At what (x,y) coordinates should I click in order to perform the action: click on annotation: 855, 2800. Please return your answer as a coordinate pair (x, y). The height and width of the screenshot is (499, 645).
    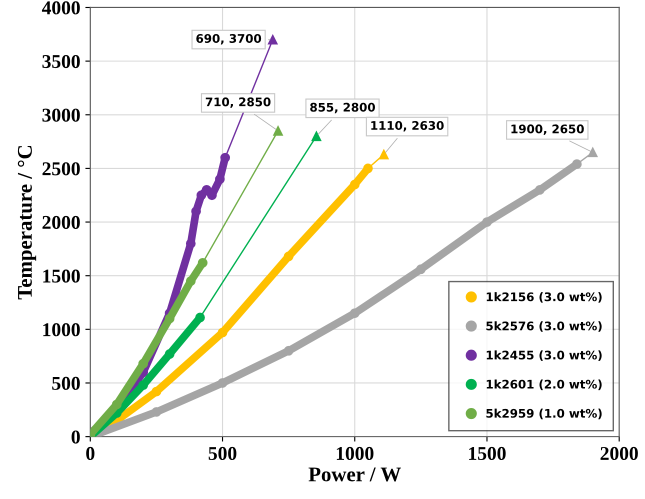
    Looking at the image, I should click on (342, 108).